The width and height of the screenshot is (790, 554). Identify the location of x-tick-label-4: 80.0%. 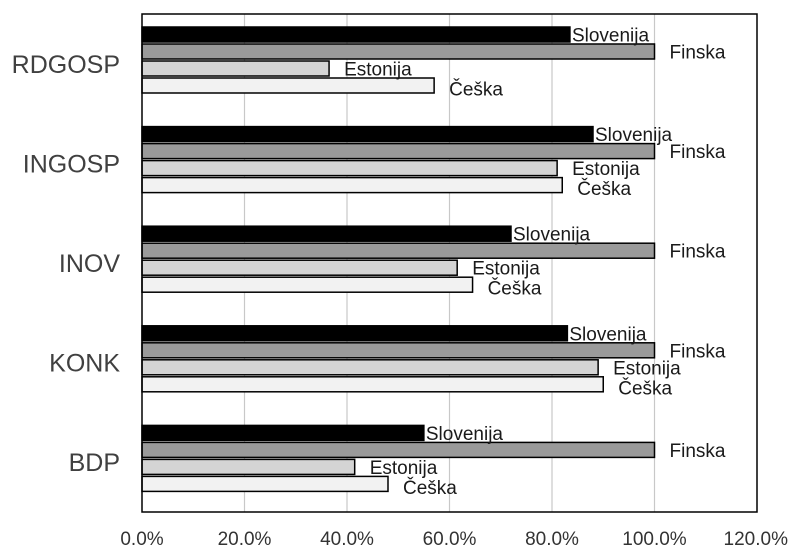
(552, 539).